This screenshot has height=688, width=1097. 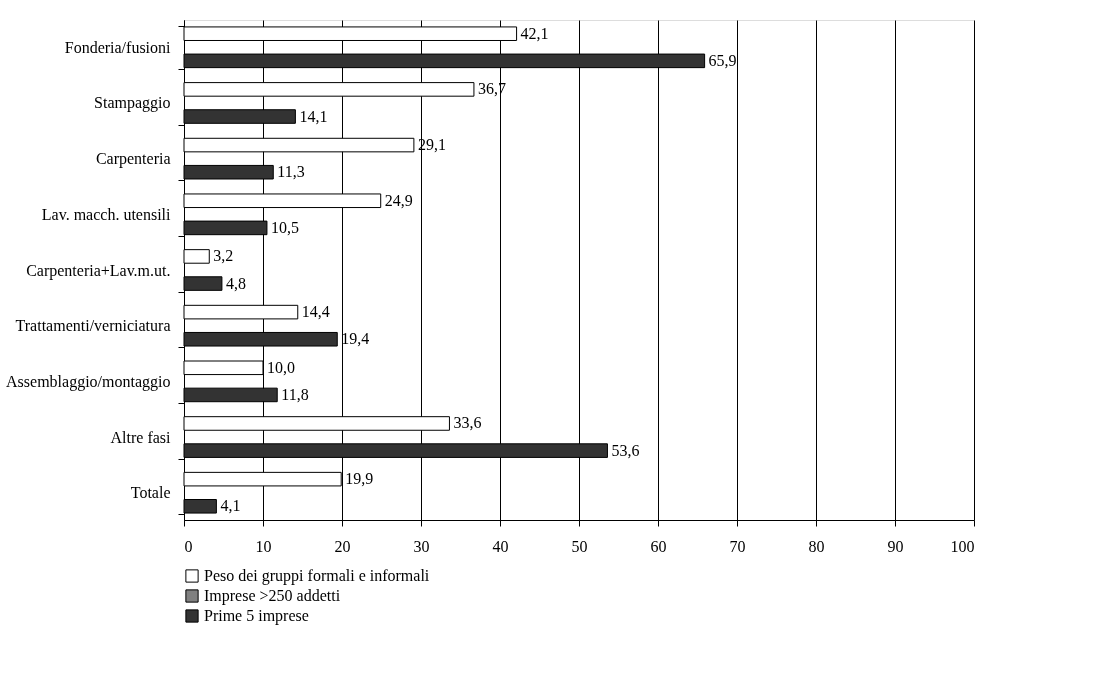 I want to click on y-tick-label: Carpenteria, so click(x=133, y=159).